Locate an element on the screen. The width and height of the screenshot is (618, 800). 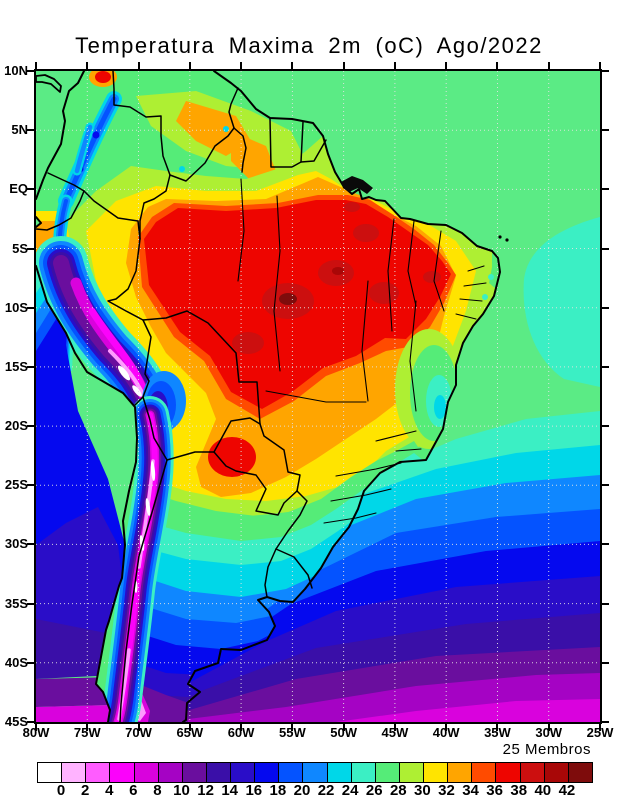
color-scale-tick-label: 4 is located at coordinates (109, 790).